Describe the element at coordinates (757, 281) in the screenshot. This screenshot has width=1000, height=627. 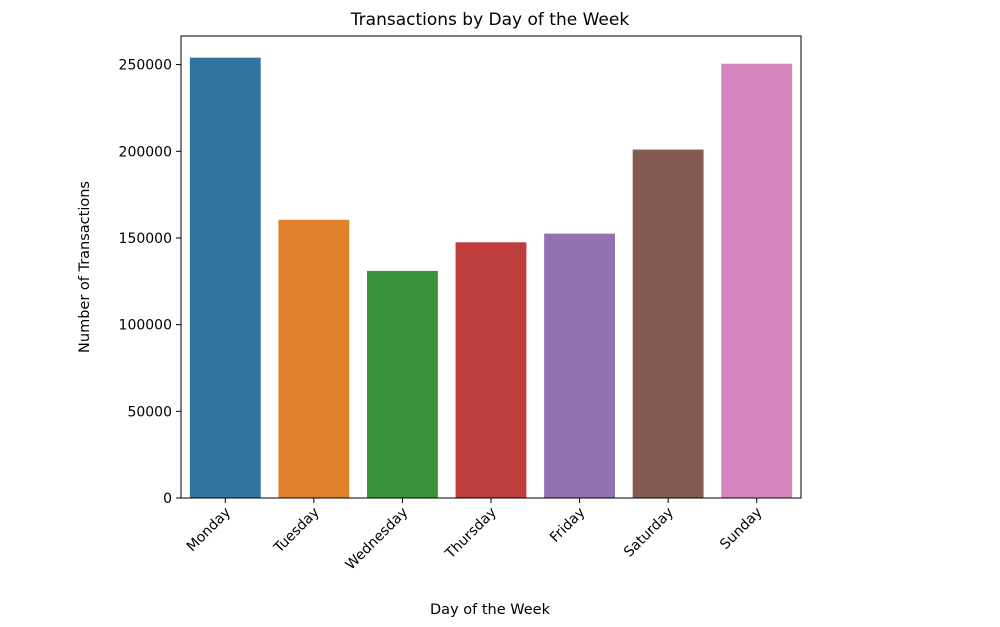
I see `bar-sunday` at that location.